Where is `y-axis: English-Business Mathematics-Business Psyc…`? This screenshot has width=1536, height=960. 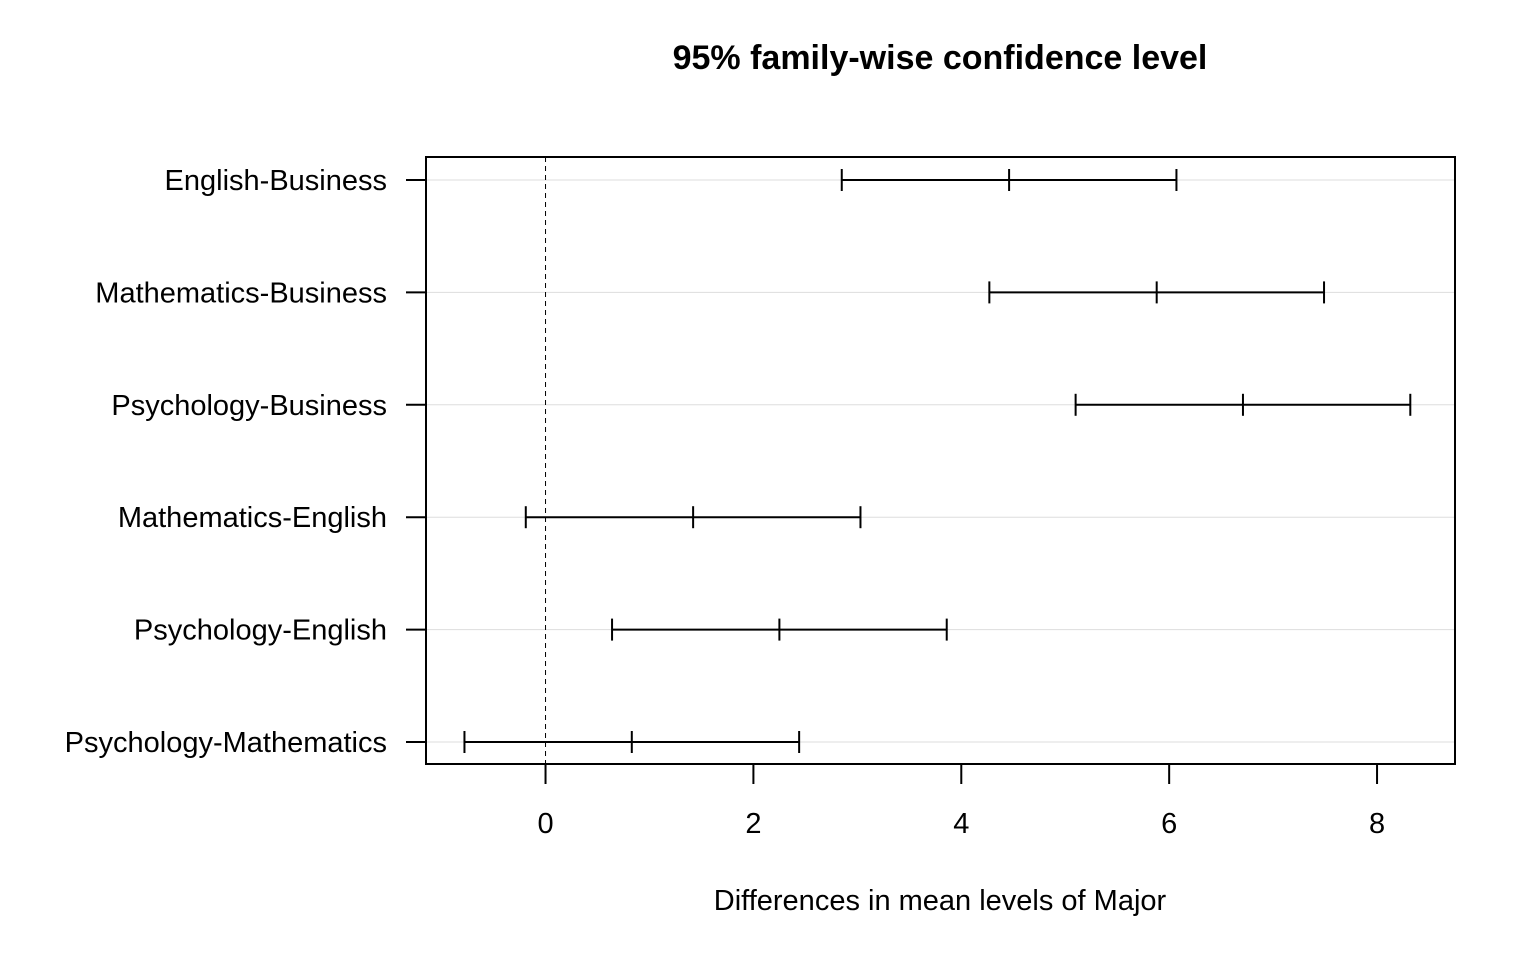
y-axis: English-Business Mathematics-Business Psyc… is located at coordinates (245, 462).